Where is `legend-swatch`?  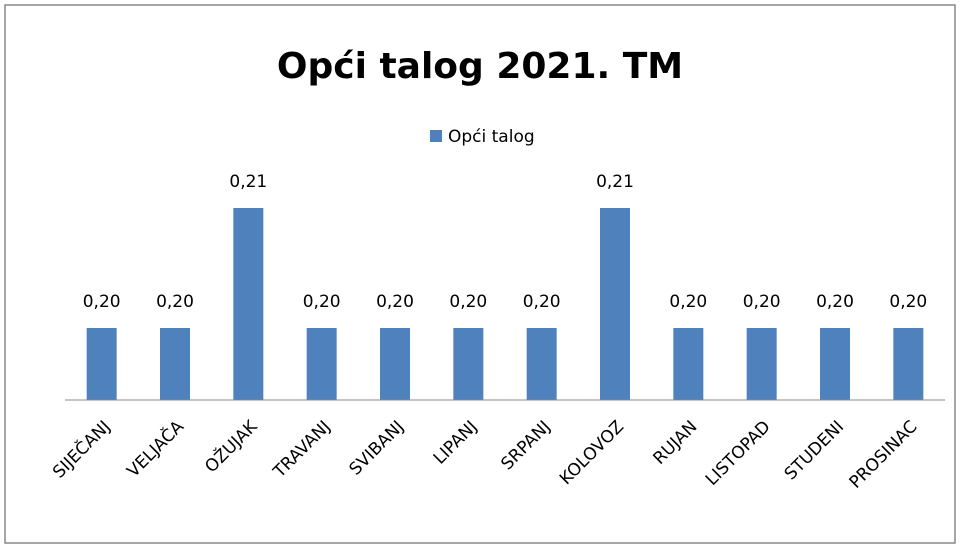 legend-swatch is located at coordinates (436, 136).